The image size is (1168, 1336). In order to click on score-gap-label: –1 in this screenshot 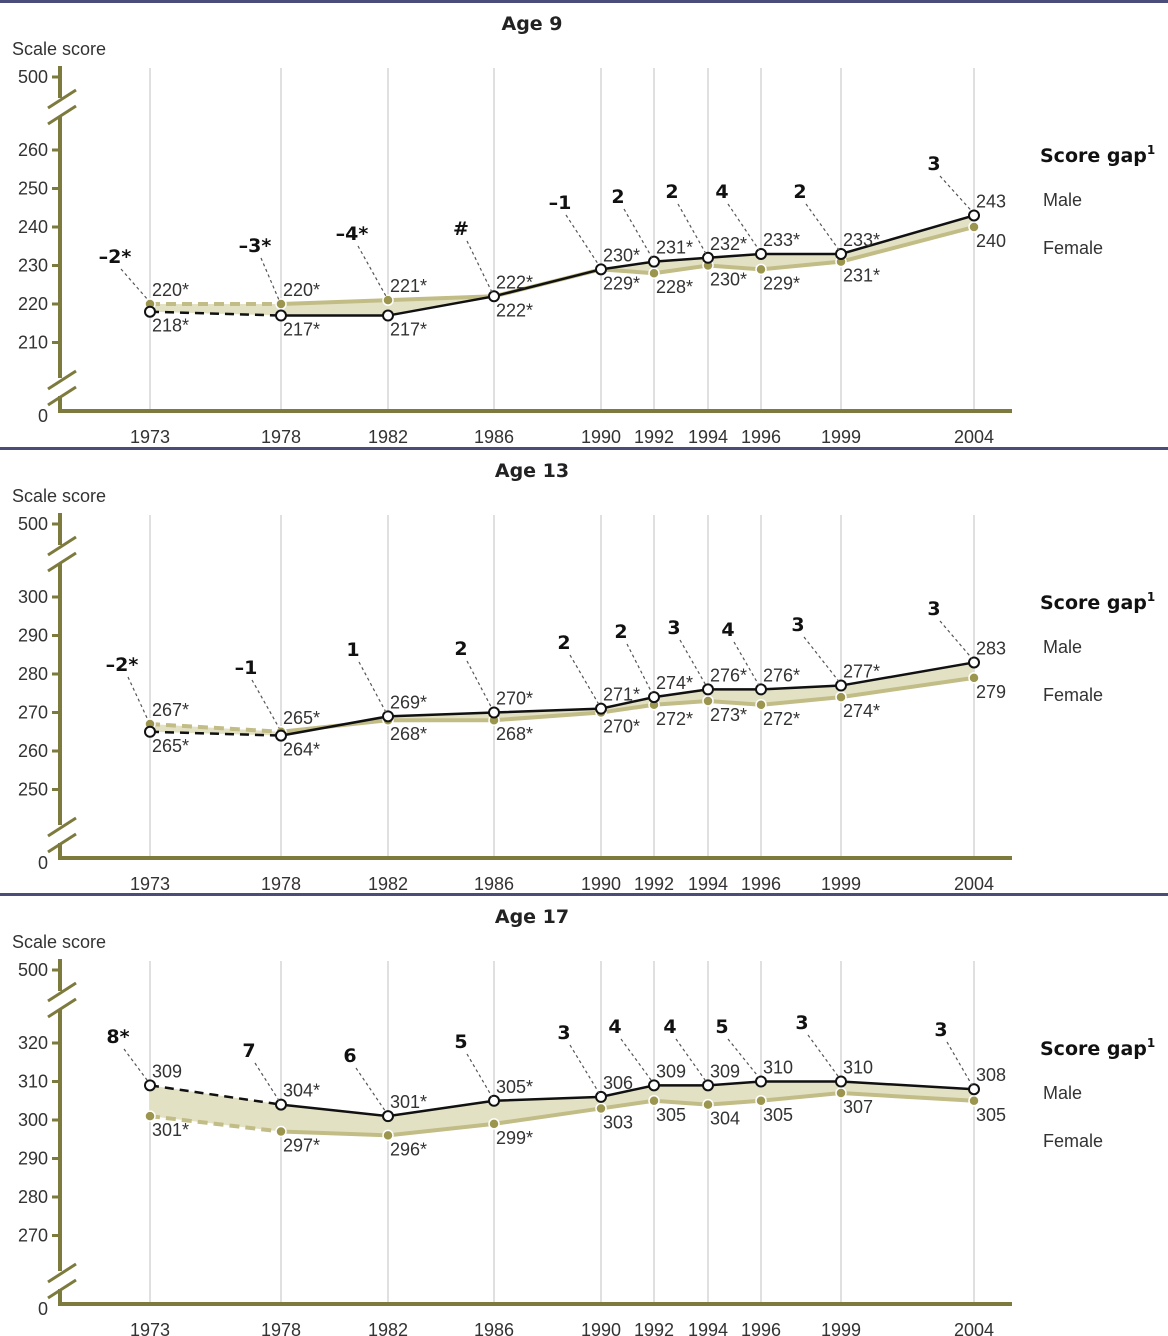, I will do `click(246, 668)`.